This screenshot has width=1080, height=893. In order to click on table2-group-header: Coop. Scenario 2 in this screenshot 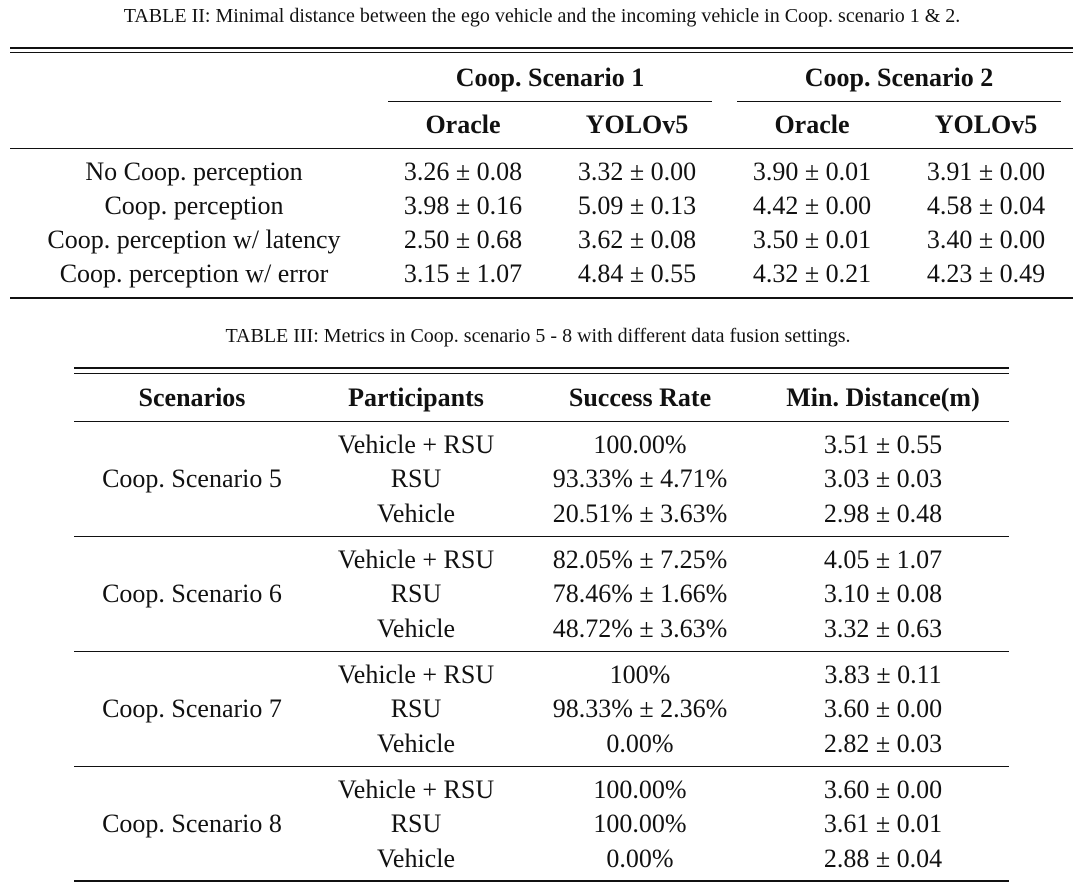, I will do `click(899, 77)`.